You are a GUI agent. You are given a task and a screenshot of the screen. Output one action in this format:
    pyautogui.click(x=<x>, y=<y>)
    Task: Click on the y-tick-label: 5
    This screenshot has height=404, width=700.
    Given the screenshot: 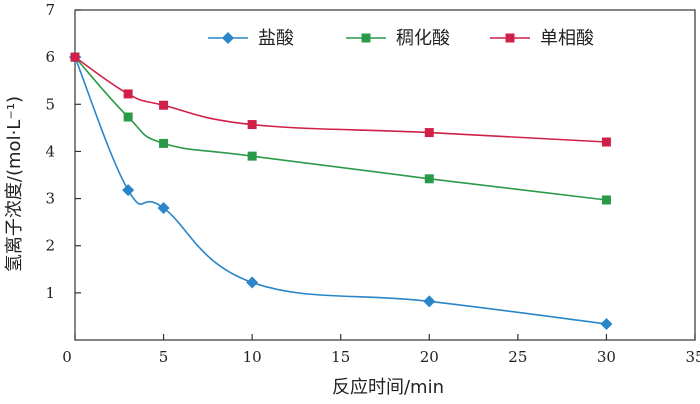 What is the action you would take?
    pyautogui.click(x=50, y=104)
    